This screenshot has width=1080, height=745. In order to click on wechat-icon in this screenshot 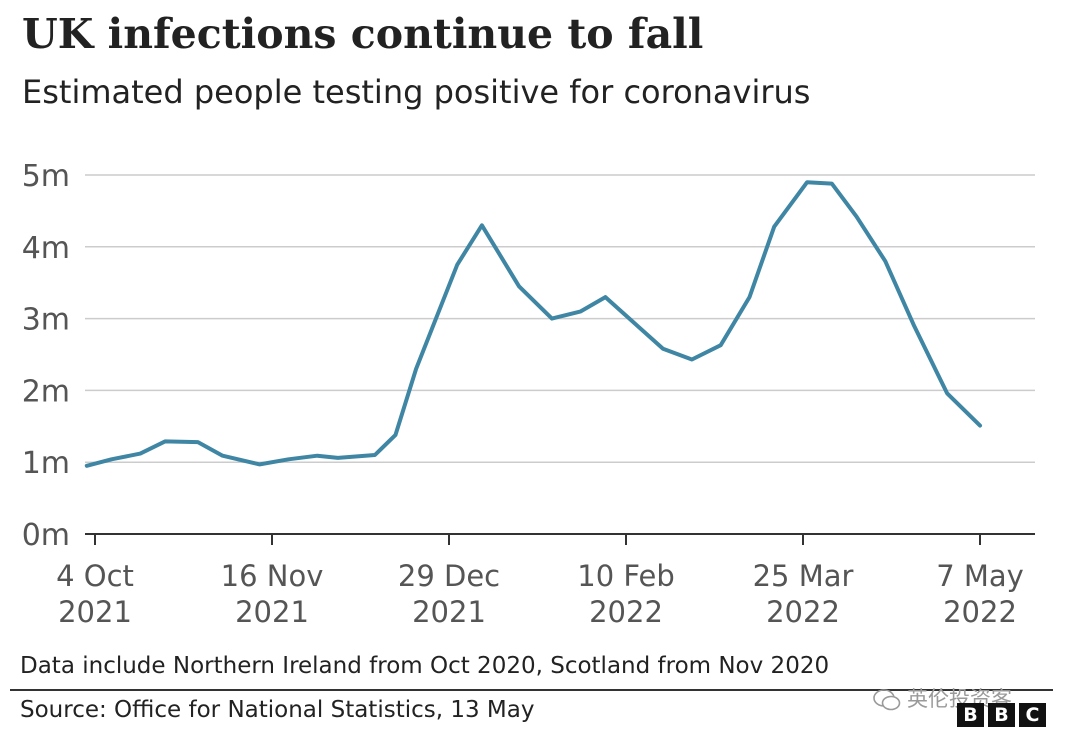, I will do `click(887, 700)`.